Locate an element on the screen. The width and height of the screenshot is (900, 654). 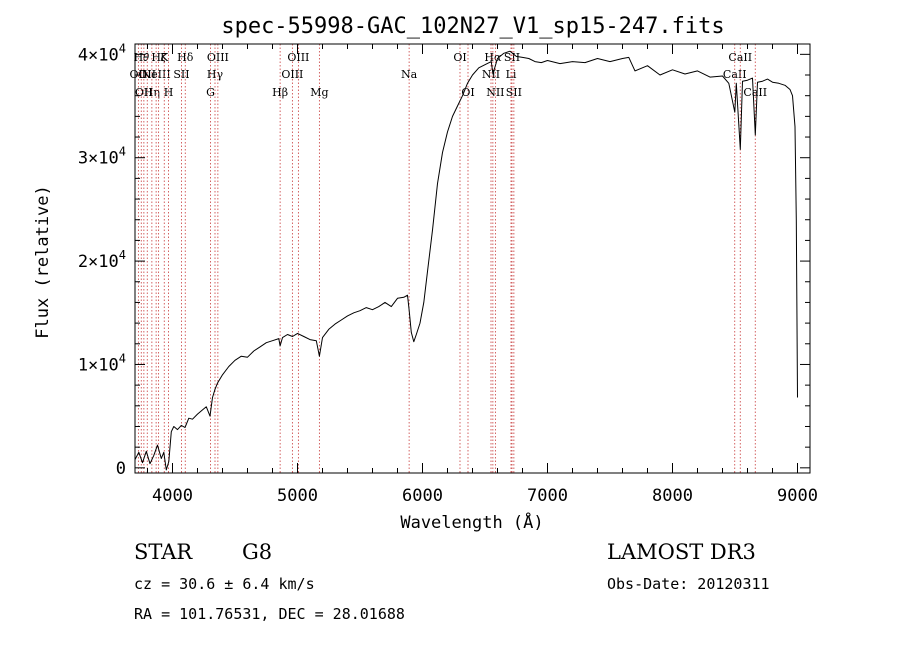
x-tick-label-2: 6000 is located at coordinates (422, 496).